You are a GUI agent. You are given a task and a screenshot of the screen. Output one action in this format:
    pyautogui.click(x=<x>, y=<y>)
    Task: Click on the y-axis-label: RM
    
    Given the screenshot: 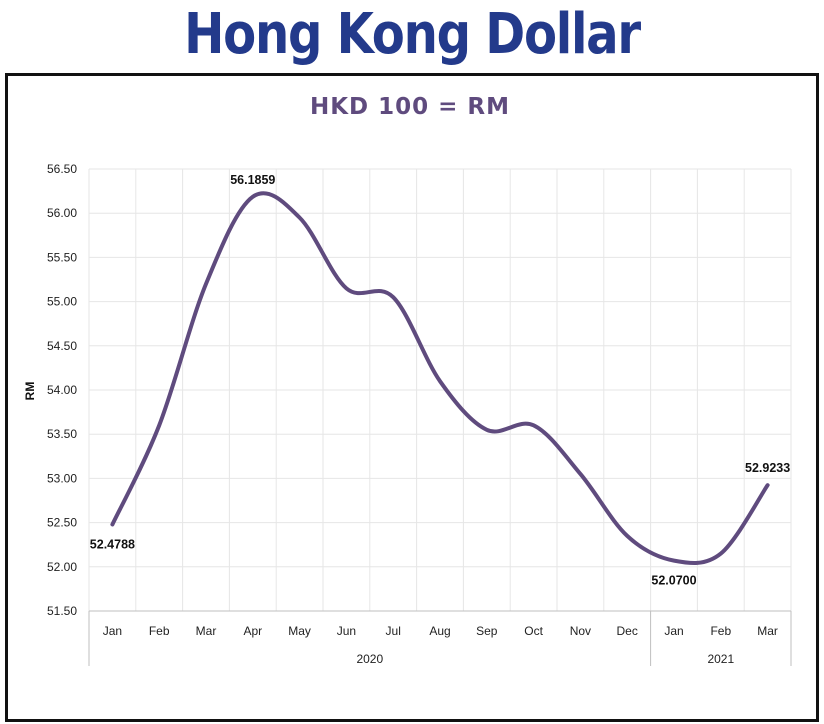 What is the action you would take?
    pyautogui.click(x=30, y=391)
    